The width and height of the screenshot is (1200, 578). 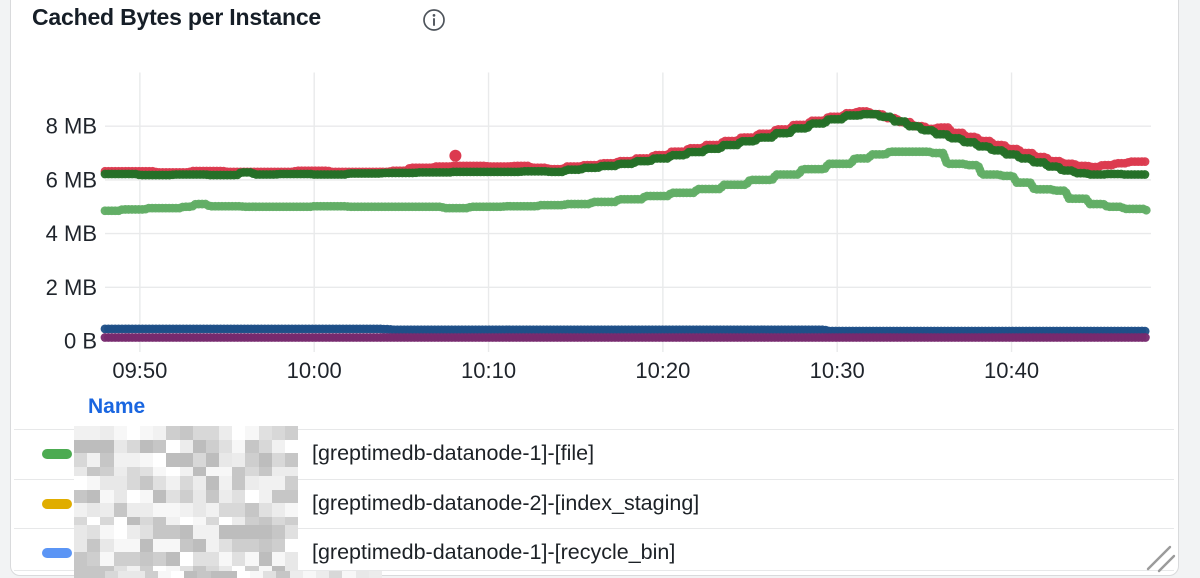 What do you see at coordinates (80, 341) in the screenshot?
I see `svg-text: 0 B` at bounding box center [80, 341].